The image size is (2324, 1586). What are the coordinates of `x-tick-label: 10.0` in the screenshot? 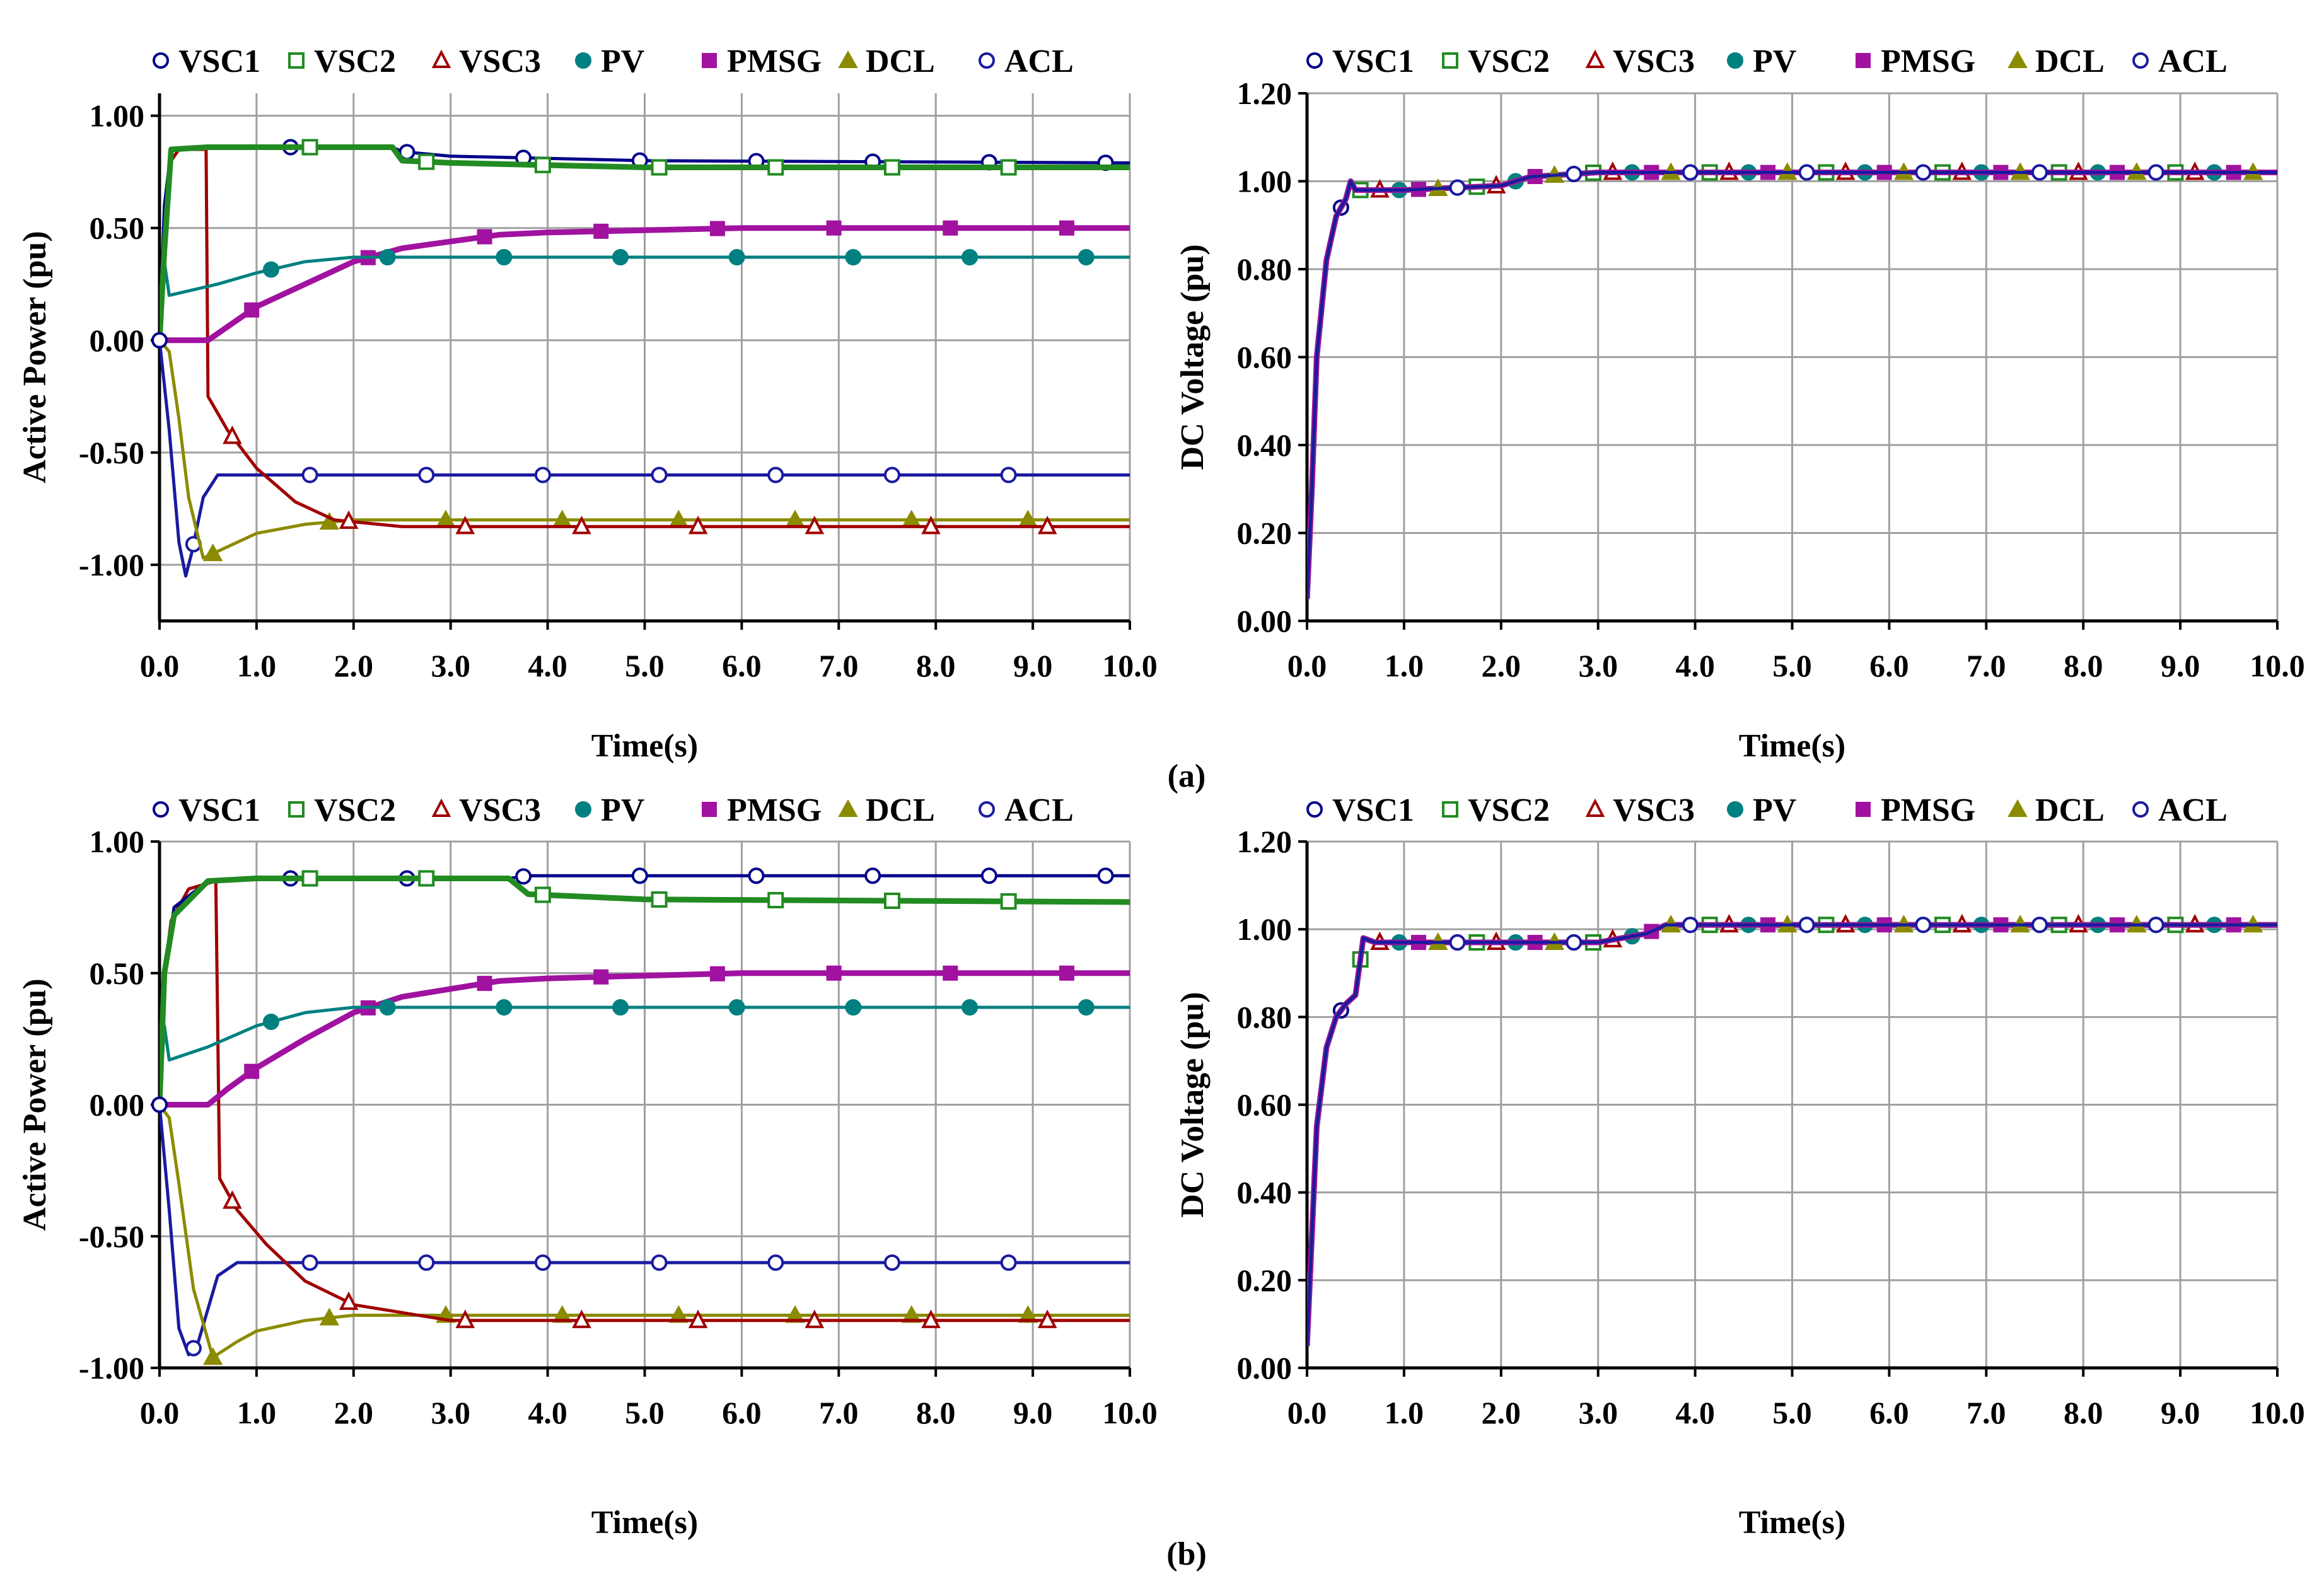 It's located at (2277, 666).